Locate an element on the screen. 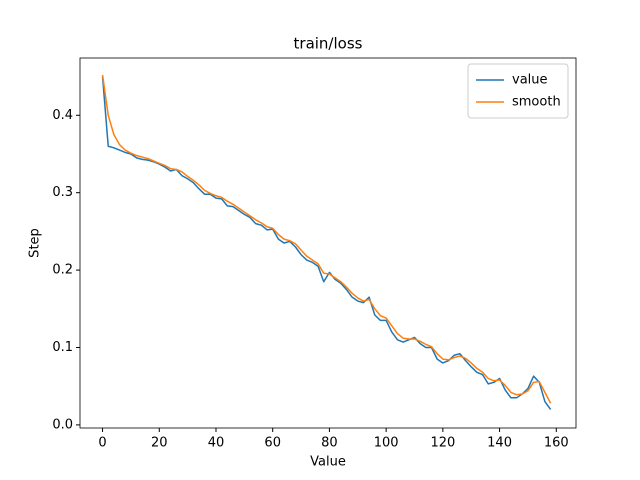 The image size is (640, 480). chart-title: train/loss is located at coordinates (328, 44).